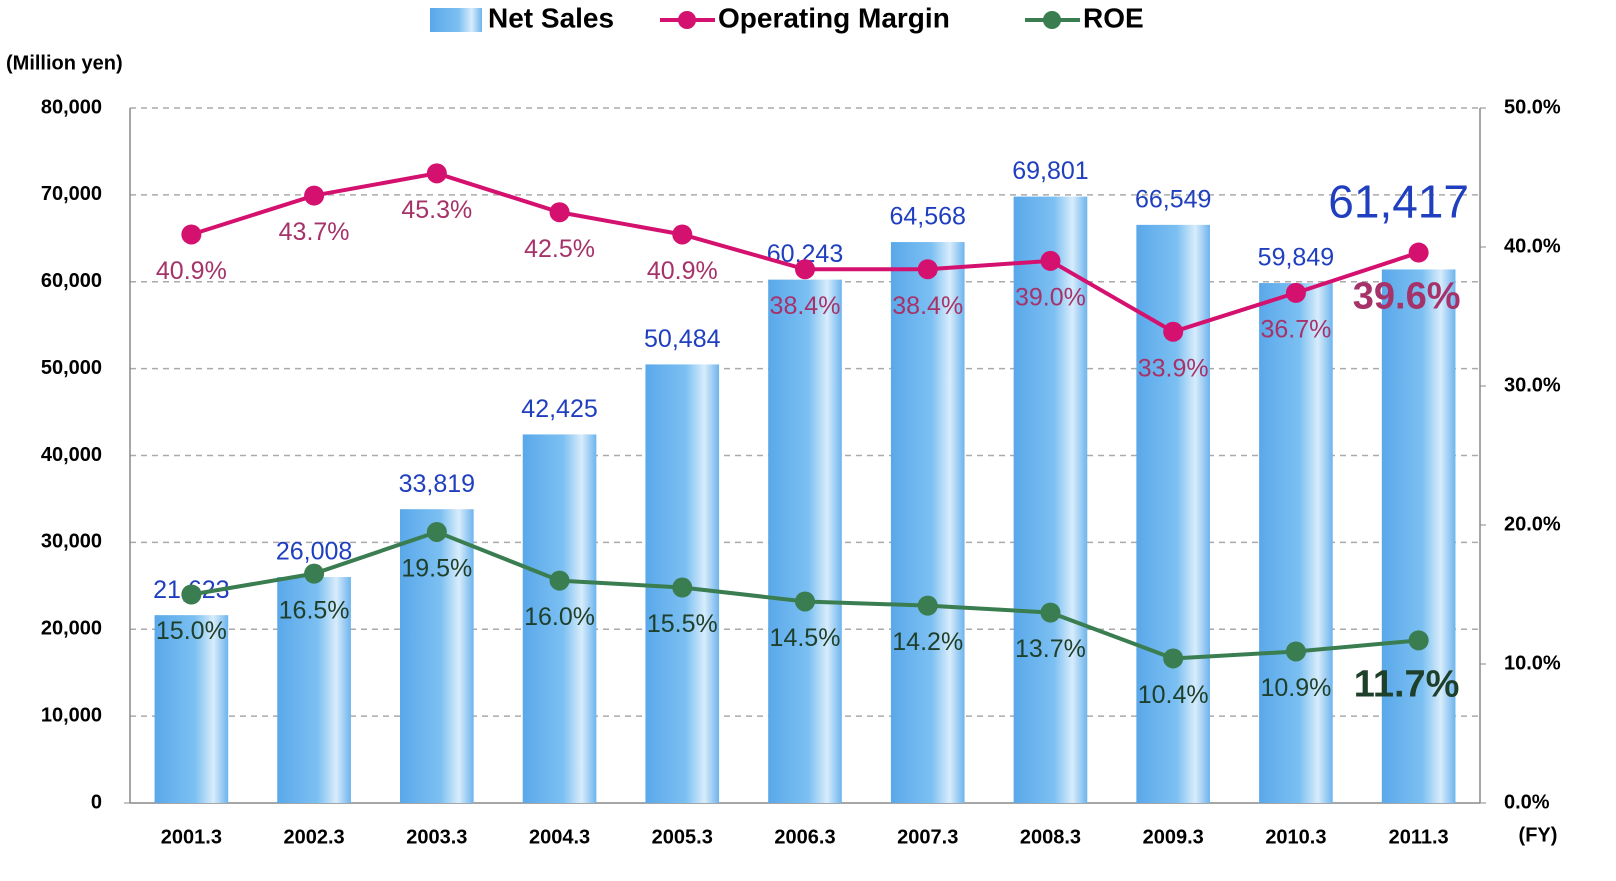 The height and width of the screenshot is (881, 1616). I want to click on bar-value-label: 69,801, so click(1050, 171).